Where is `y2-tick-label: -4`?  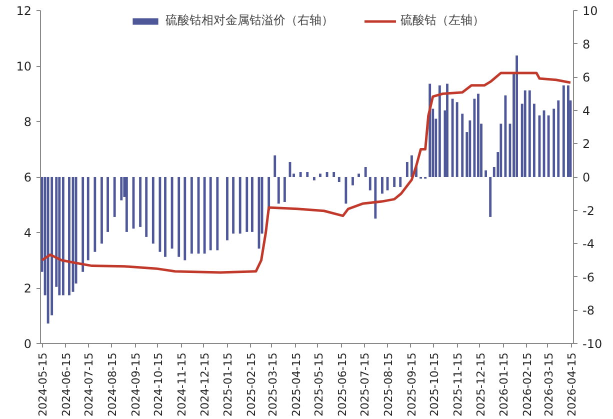 y2-tick-label: -4 is located at coordinates (588, 244).